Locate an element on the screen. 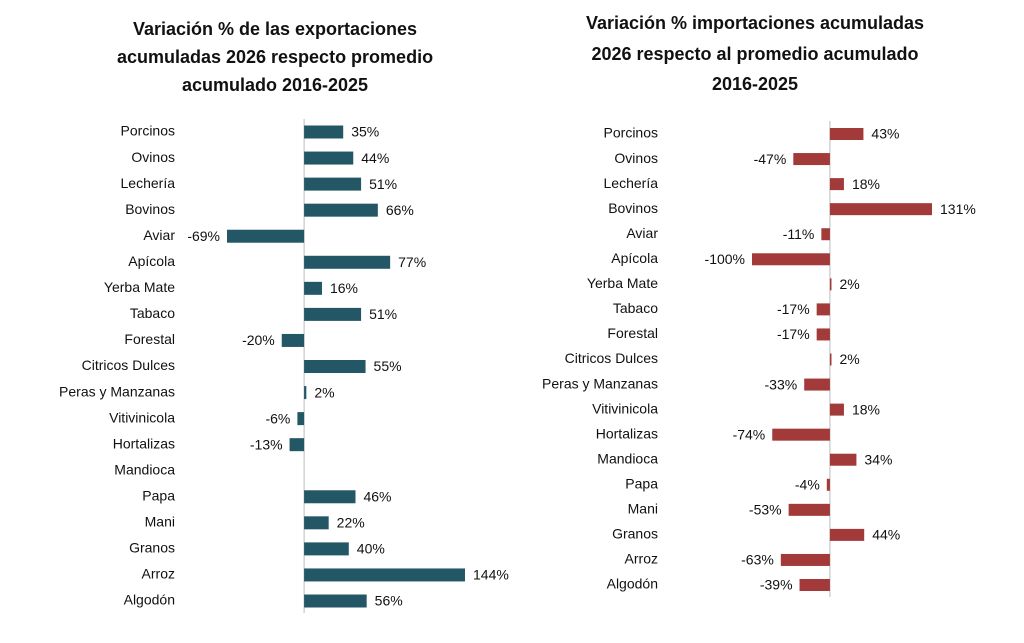  category-label: Mani is located at coordinates (643, 509).